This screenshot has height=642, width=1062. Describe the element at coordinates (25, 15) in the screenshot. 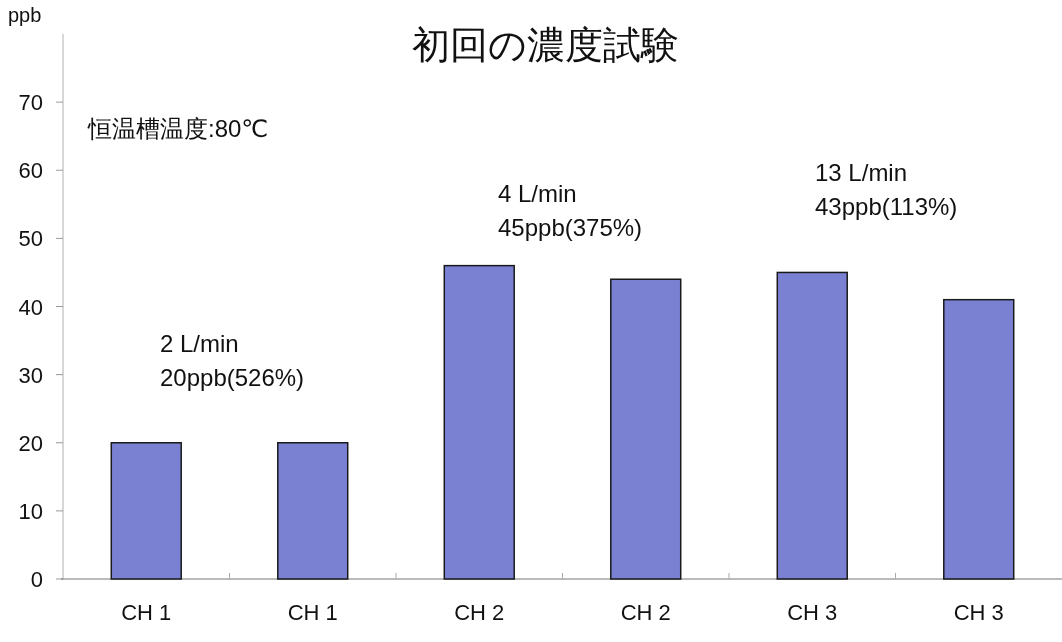

I see `ylabel: ppb` at that location.